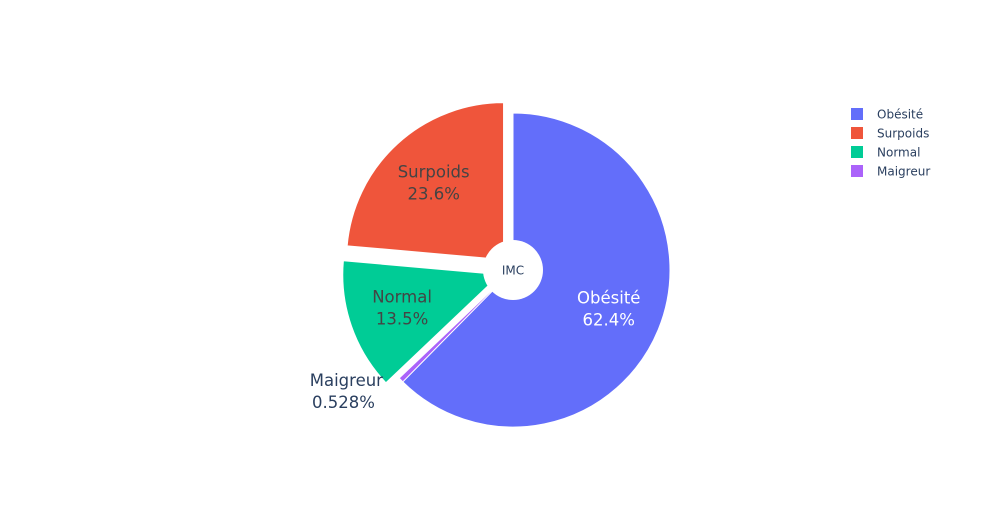 The height and width of the screenshot is (525, 983). Describe the element at coordinates (898, 153) in the screenshot. I see `legend-label-normal: Normal` at that location.